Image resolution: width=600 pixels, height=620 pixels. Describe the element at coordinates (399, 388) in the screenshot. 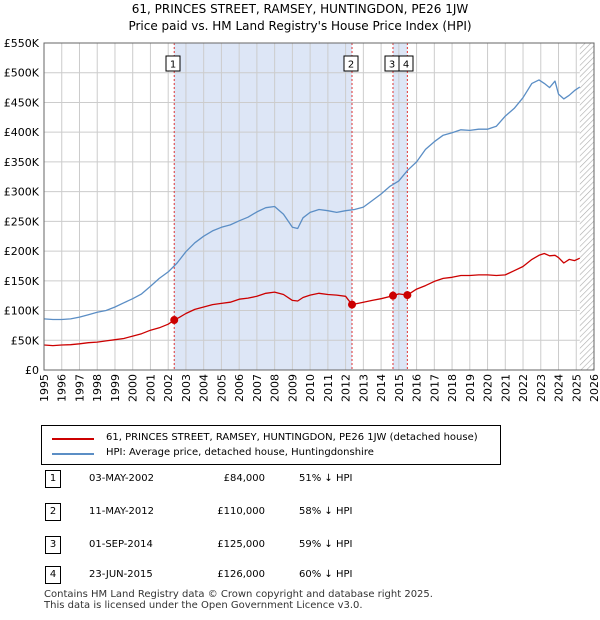

I see `x-tick-label: 2015` at that location.